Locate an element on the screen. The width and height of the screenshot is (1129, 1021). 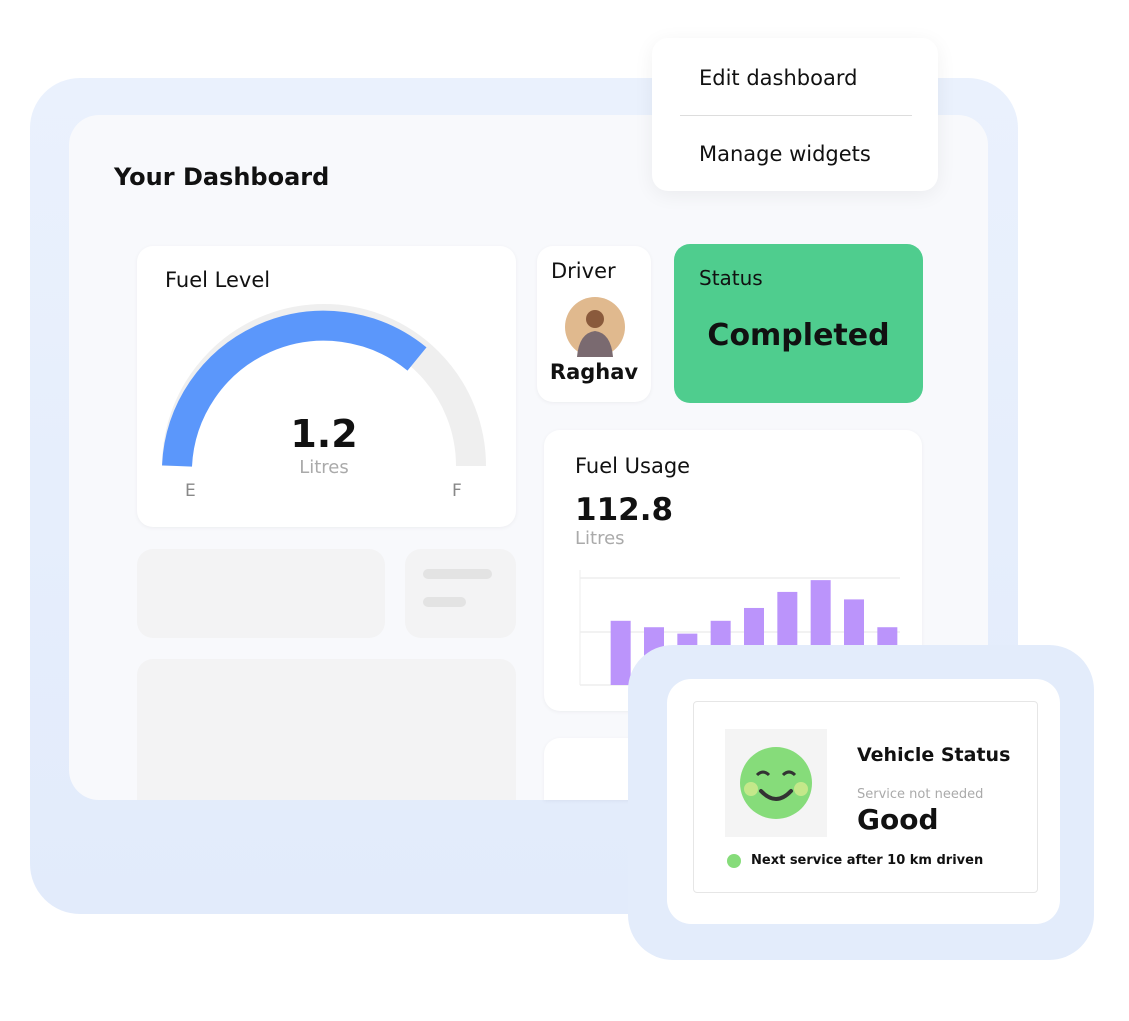
gauge is located at coordinates (324, 385).